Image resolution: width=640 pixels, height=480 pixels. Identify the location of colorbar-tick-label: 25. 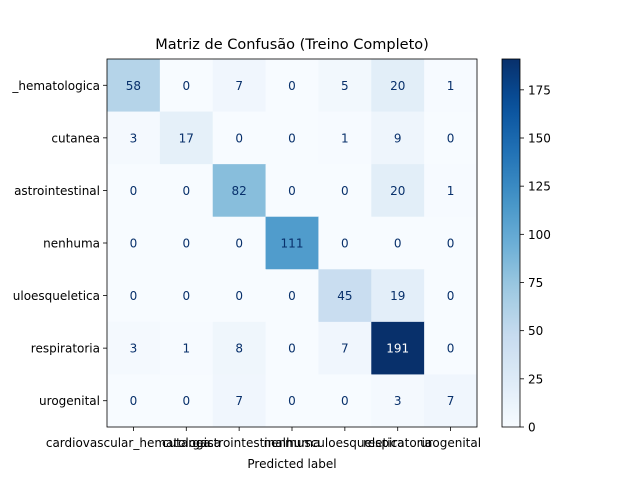
(535, 379).